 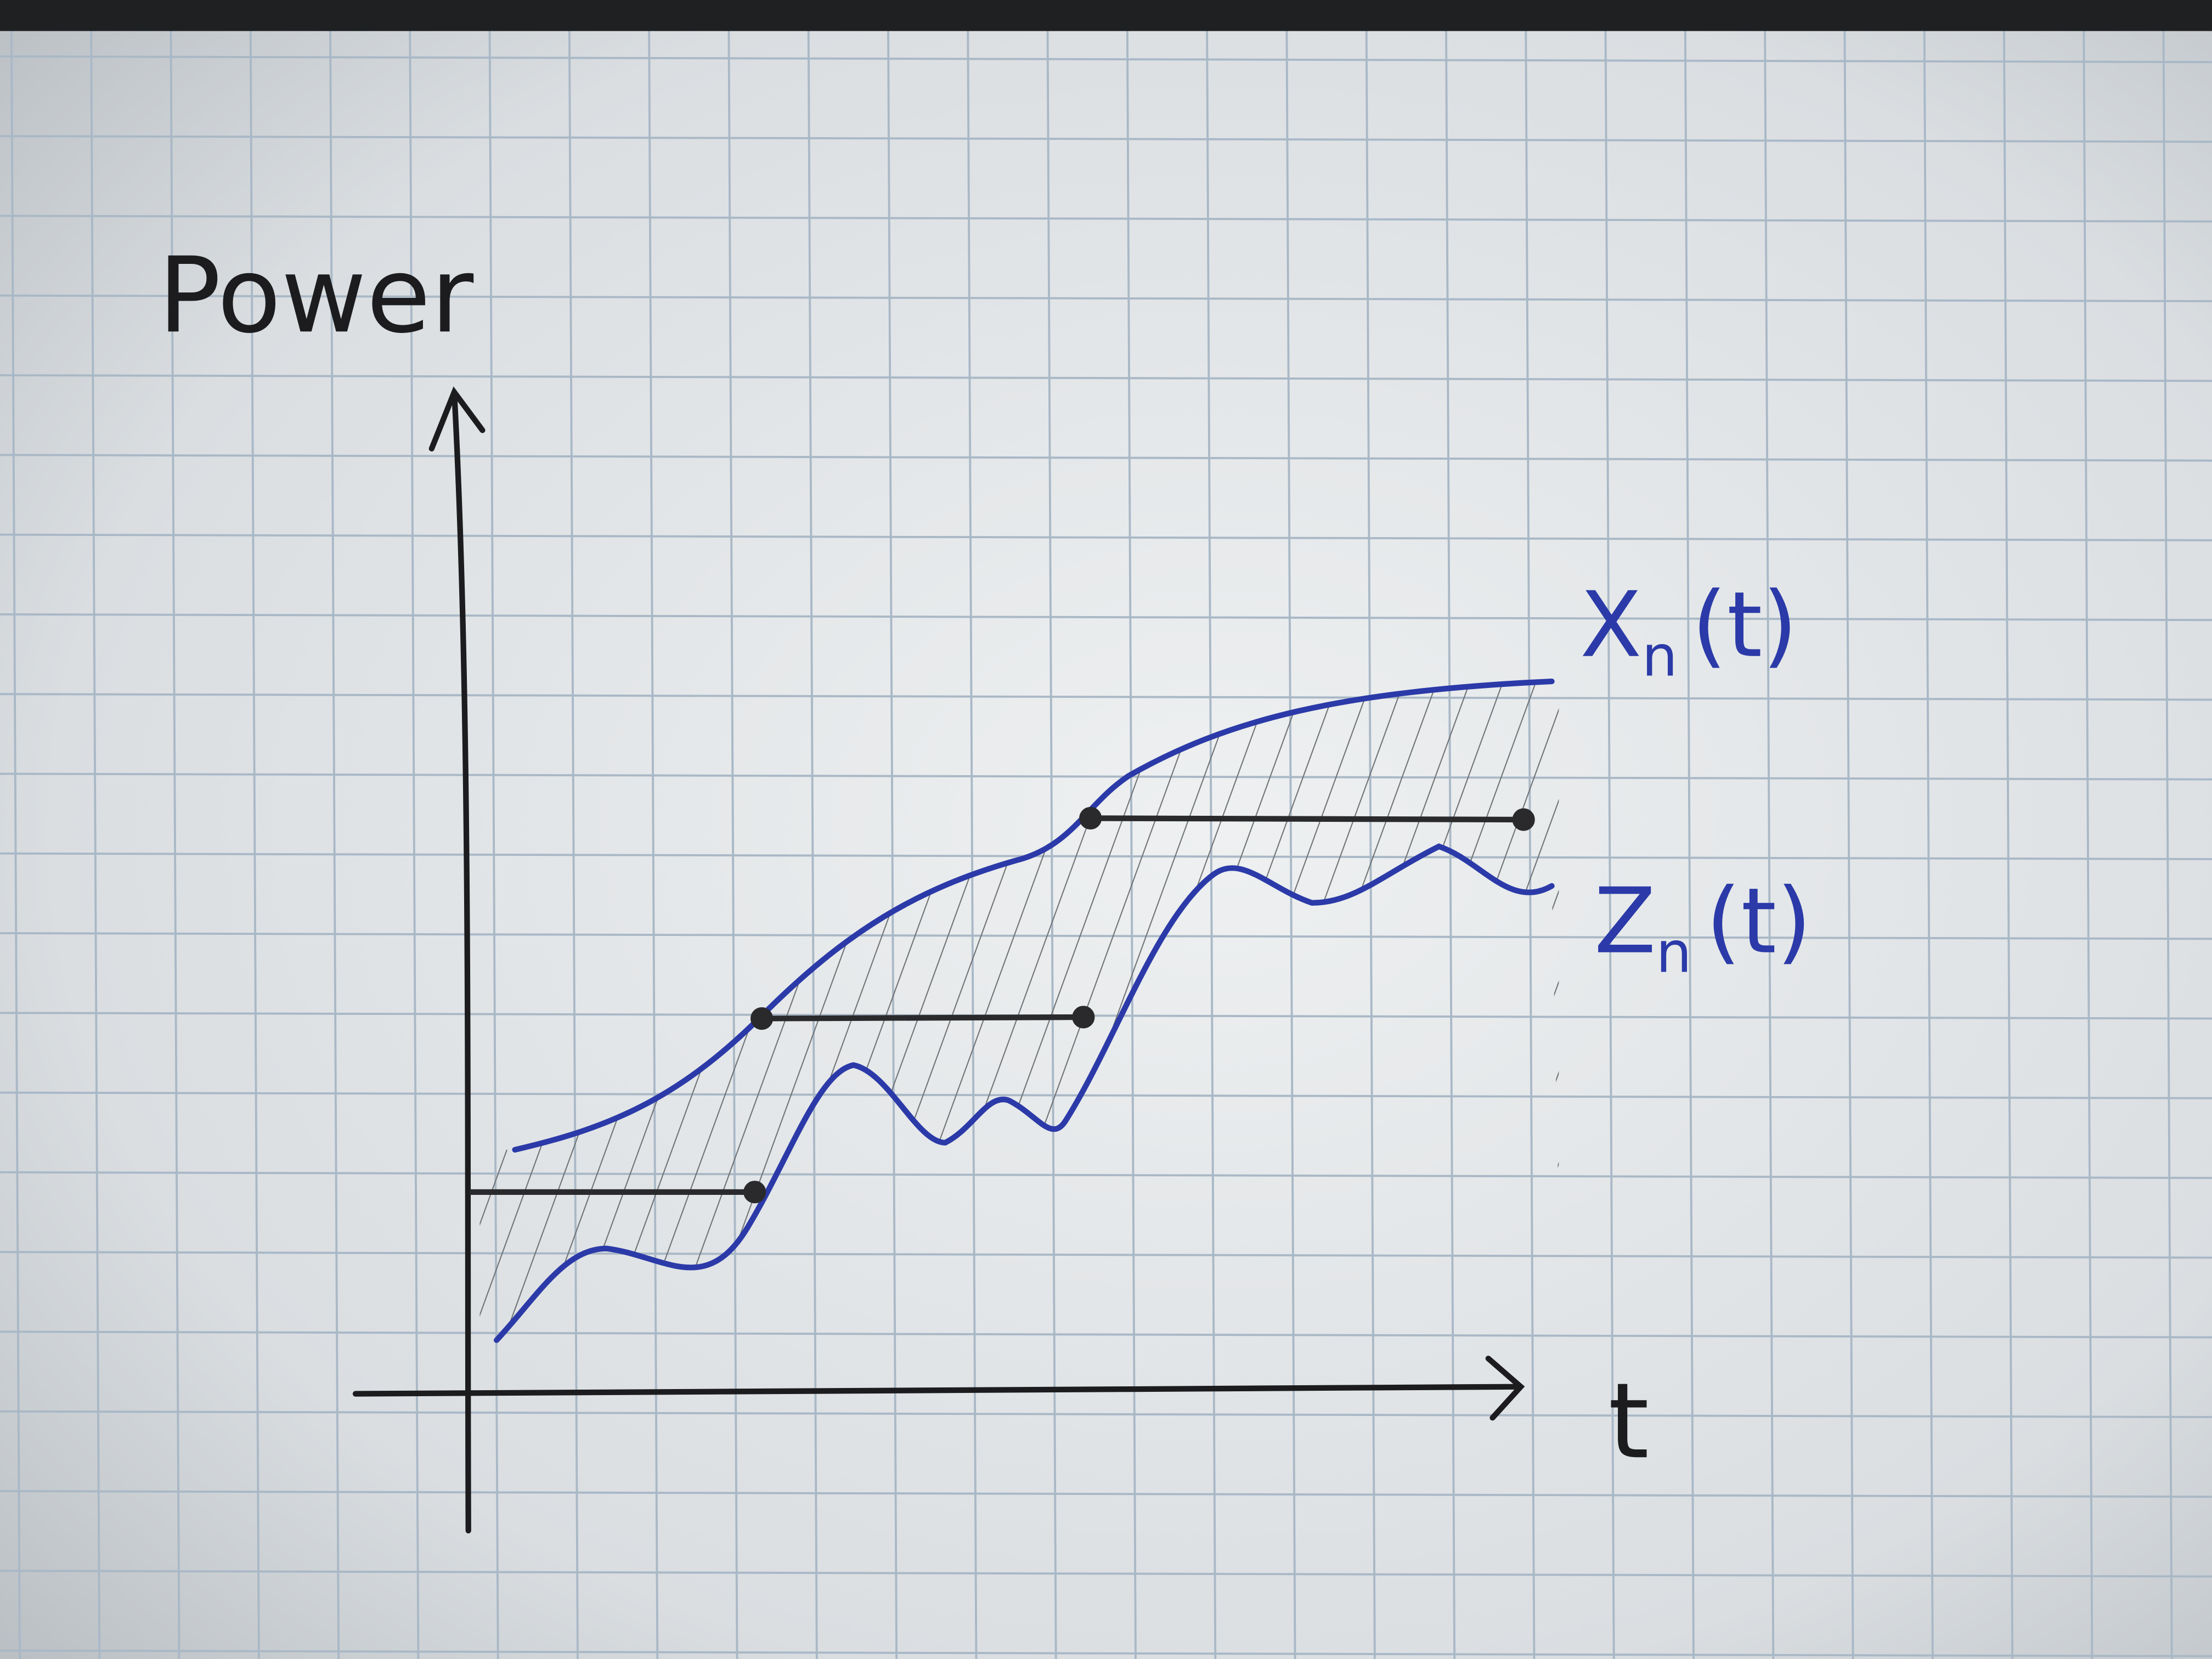 I want to click on z-curve, so click(x=1024, y=1093).